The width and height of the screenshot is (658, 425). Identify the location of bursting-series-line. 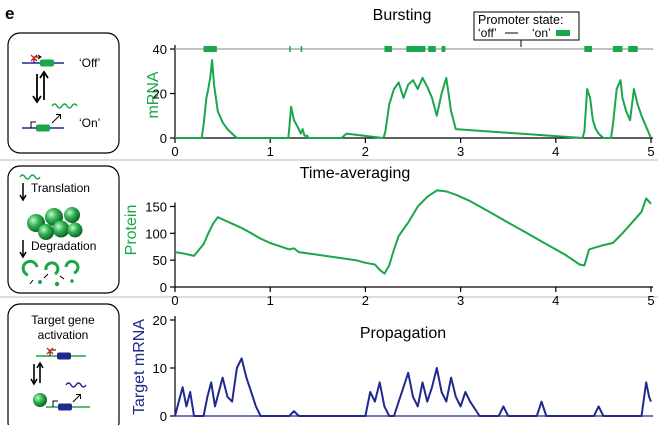
(413, 99).